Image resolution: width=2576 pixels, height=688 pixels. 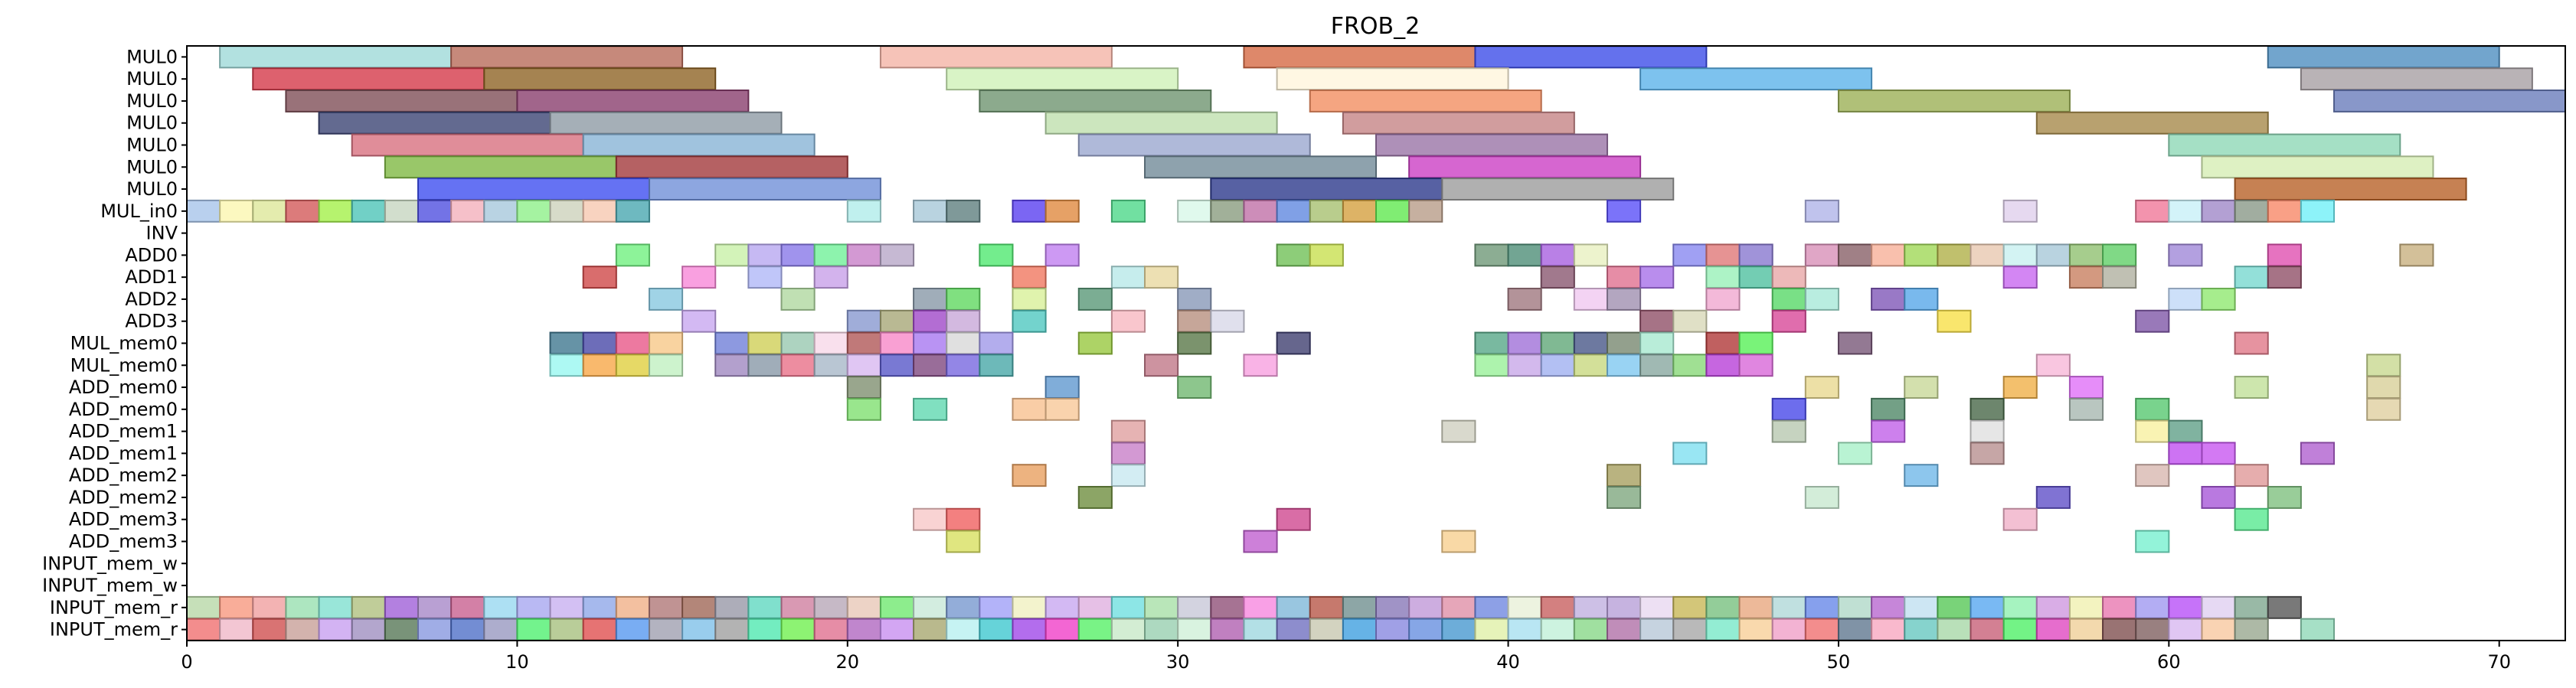 I want to click on x-tick-label: 60, so click(x=2169, y=662).